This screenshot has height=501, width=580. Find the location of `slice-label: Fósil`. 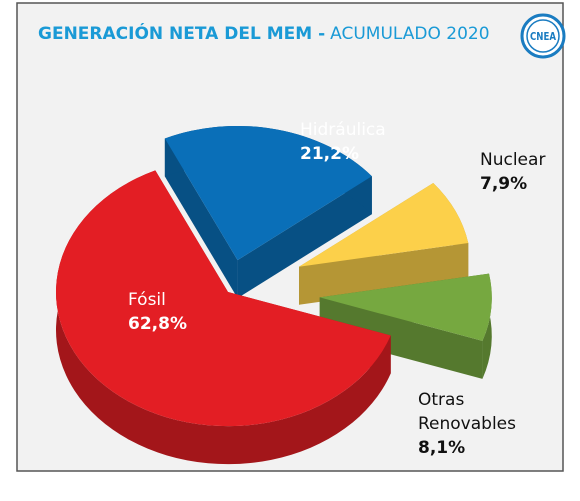

slice-label: Fósil is located at coordinates (147, 300).